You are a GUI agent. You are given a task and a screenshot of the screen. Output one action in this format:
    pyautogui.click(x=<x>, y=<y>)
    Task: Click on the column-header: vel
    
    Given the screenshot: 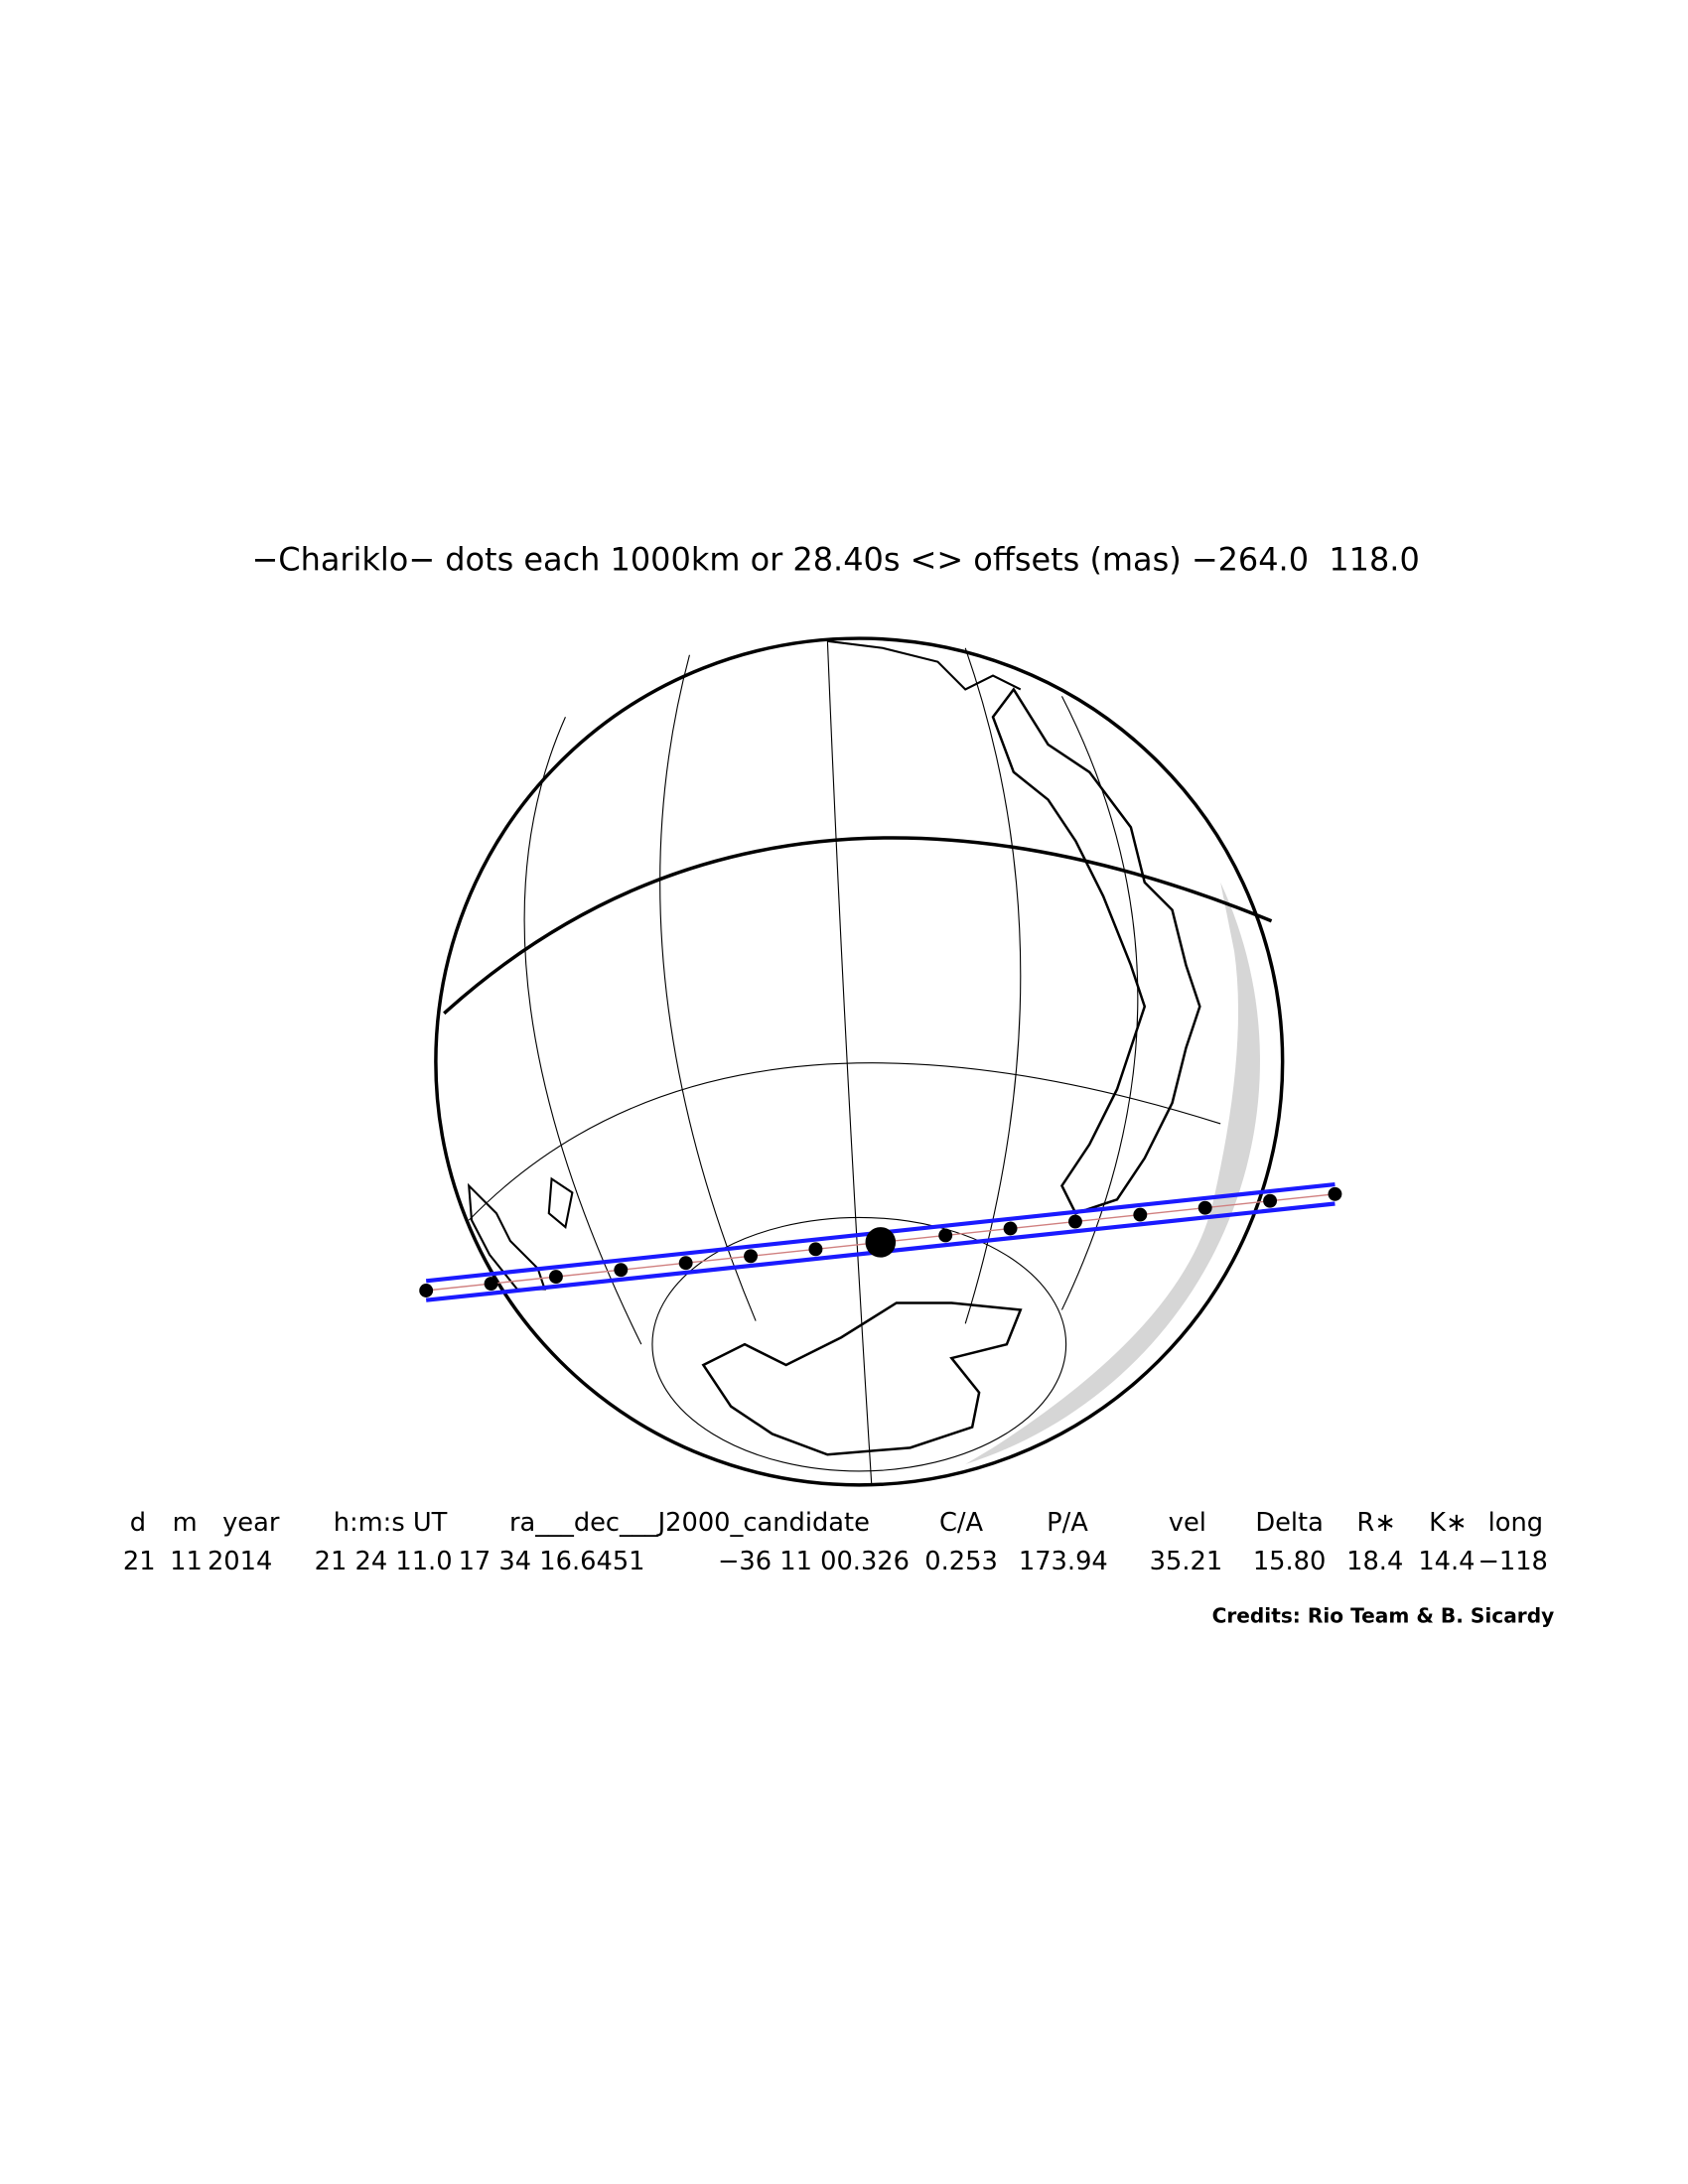 What is the action you would take?
    pyautogui.click(x=1187, y=1523)
    